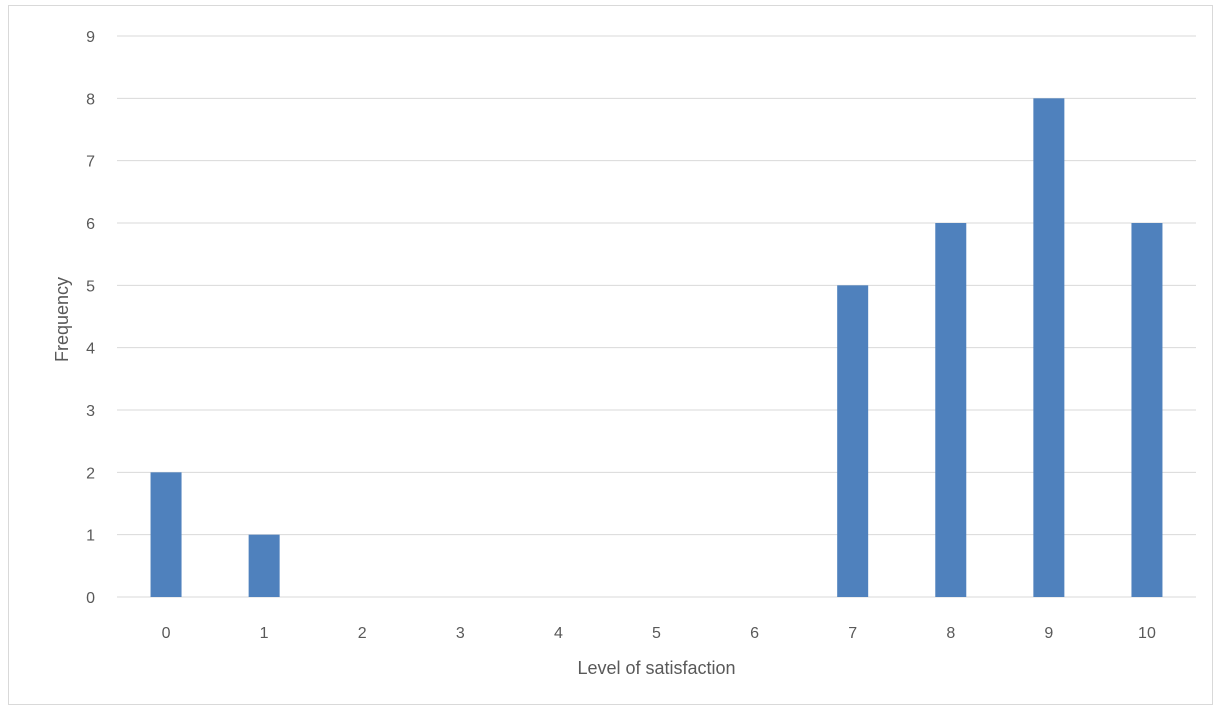  What do you see at coordinates (90, 37) in the screenshot?
I see `y-tick-label: 9` at bounding box center [90, 37].